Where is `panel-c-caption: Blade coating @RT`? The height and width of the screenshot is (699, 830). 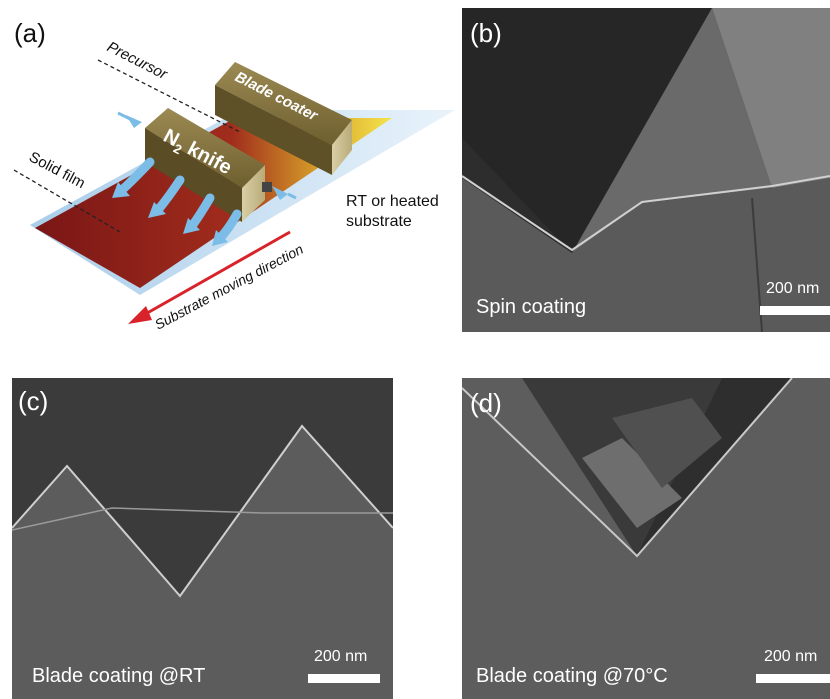
panel-c-caption: Blade coating @RT is located at coordinates (119, 676).